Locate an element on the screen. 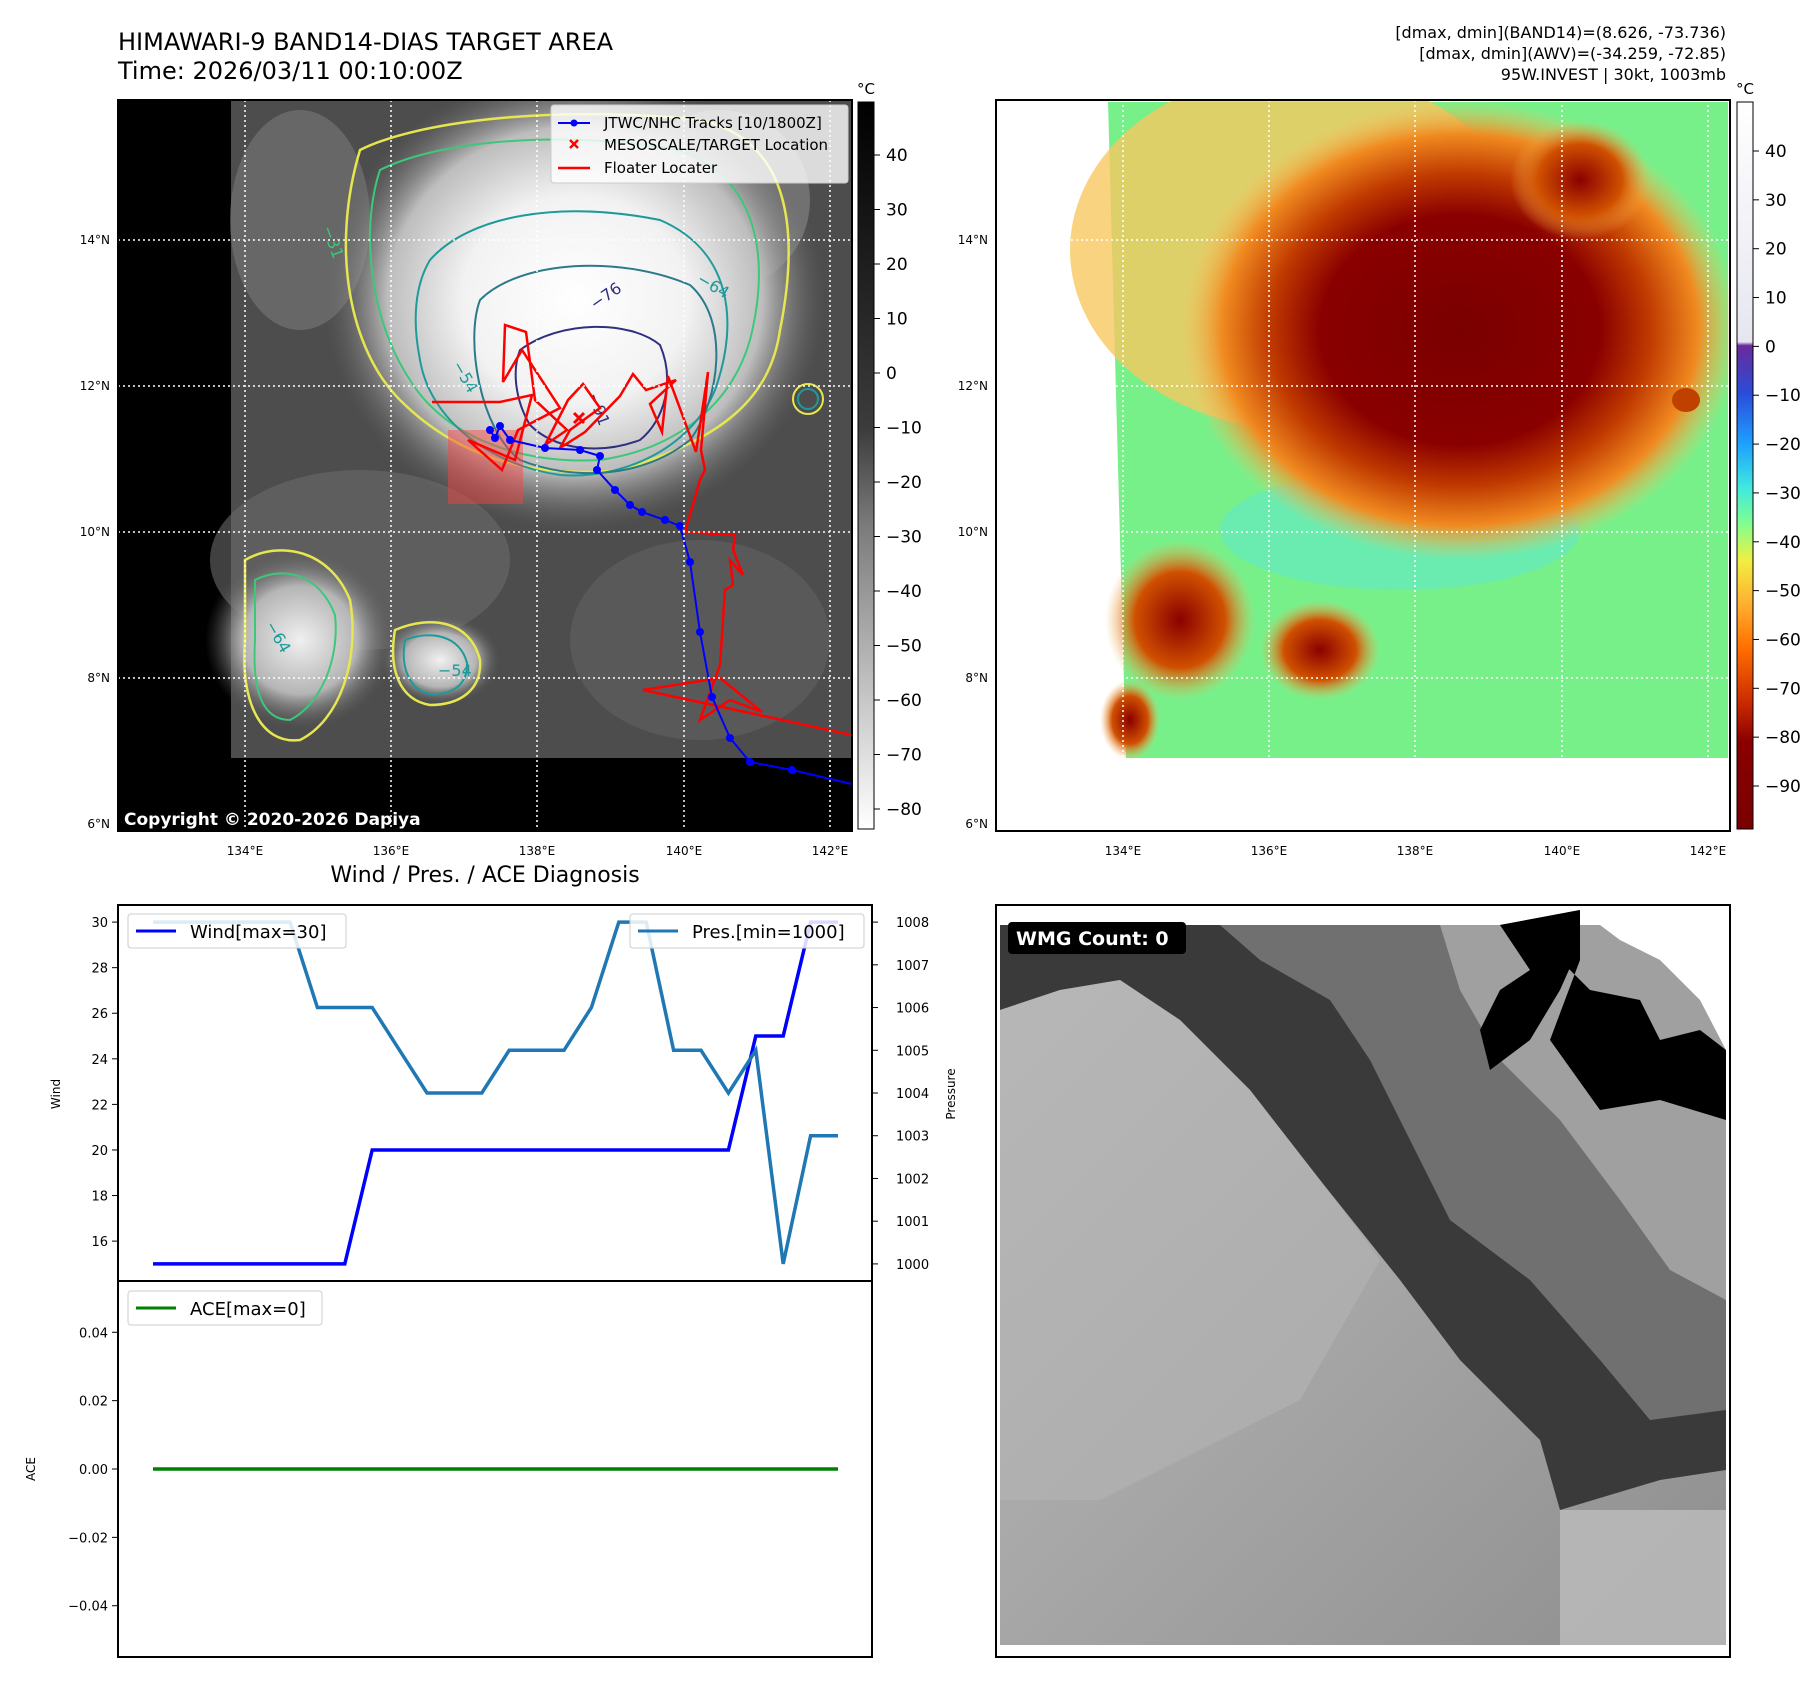 The width and height of the screenshot is (1813, 1690). pressure-tick-label: 1000 is located at coordinates (912, 1265).